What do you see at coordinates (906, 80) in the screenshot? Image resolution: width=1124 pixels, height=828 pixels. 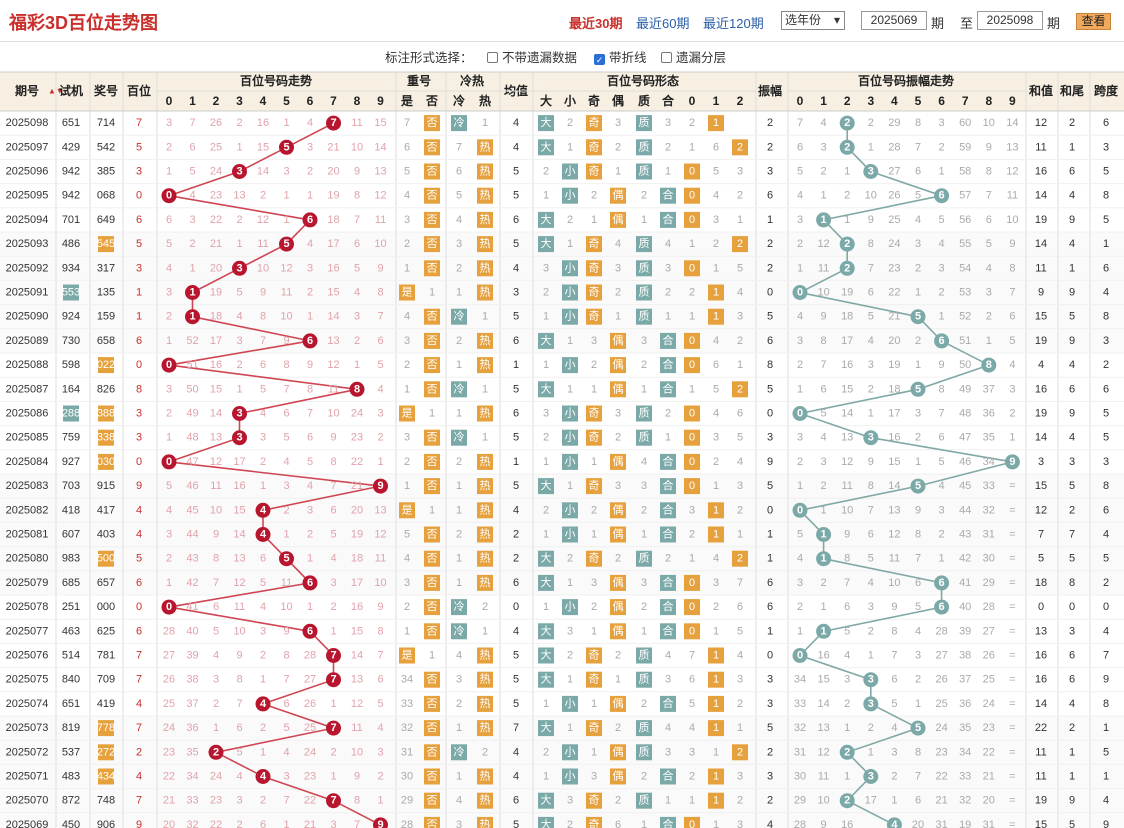 I see `col-amp-trend: 百位号码振幅走势` at bounding box center [906, 80].